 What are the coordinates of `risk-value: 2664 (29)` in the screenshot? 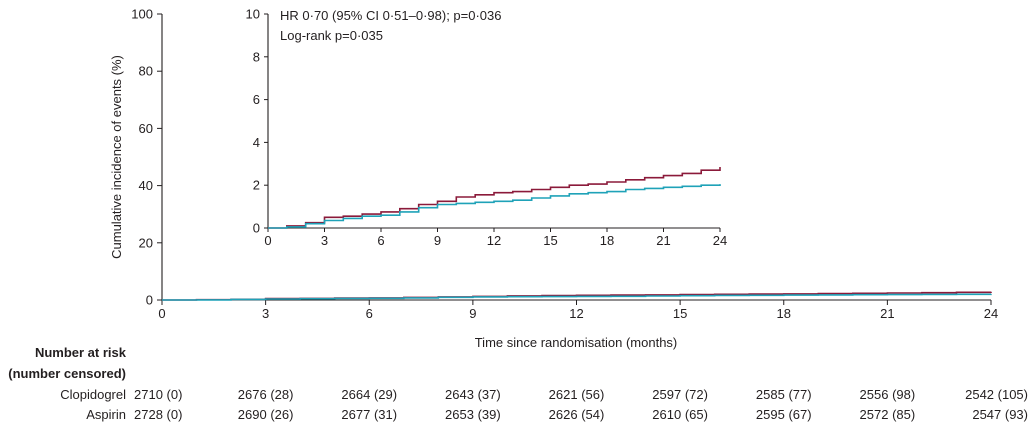 It's located at (369, 394).